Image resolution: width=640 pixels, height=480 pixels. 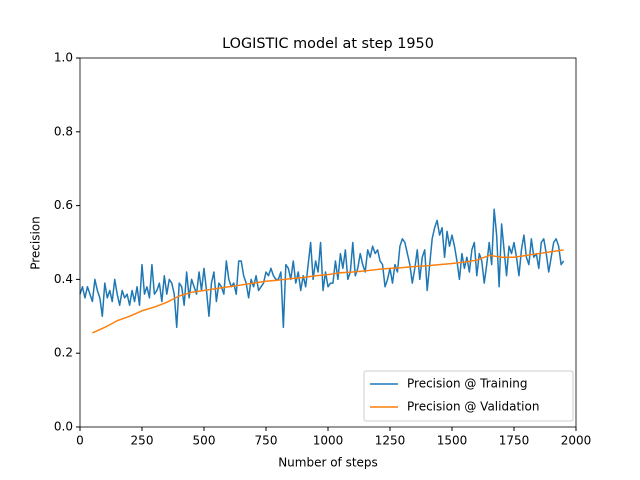 I want to click on legend-box, so click(x=468, y=396).